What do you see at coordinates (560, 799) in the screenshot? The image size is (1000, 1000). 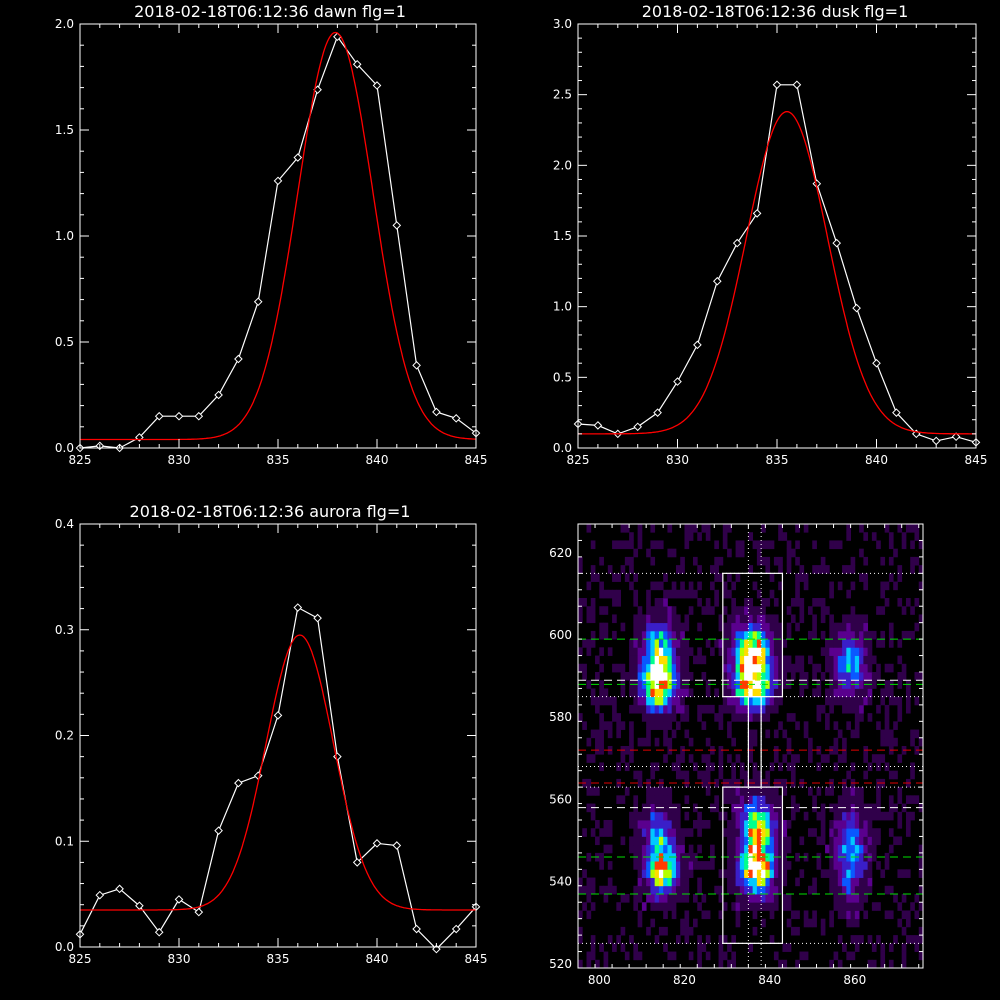 I see `y-tick-label: 560` at bounding box center [560, 799].